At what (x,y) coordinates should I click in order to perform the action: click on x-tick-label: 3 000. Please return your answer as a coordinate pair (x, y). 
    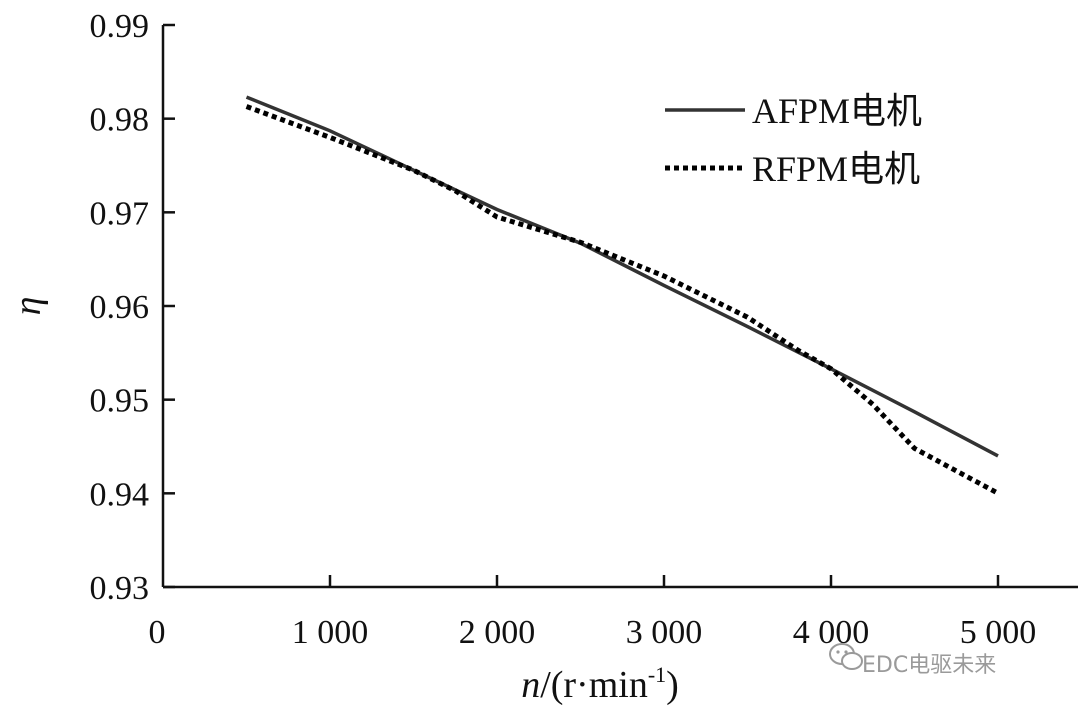
    Looking at the image, I should click on (664, 632).